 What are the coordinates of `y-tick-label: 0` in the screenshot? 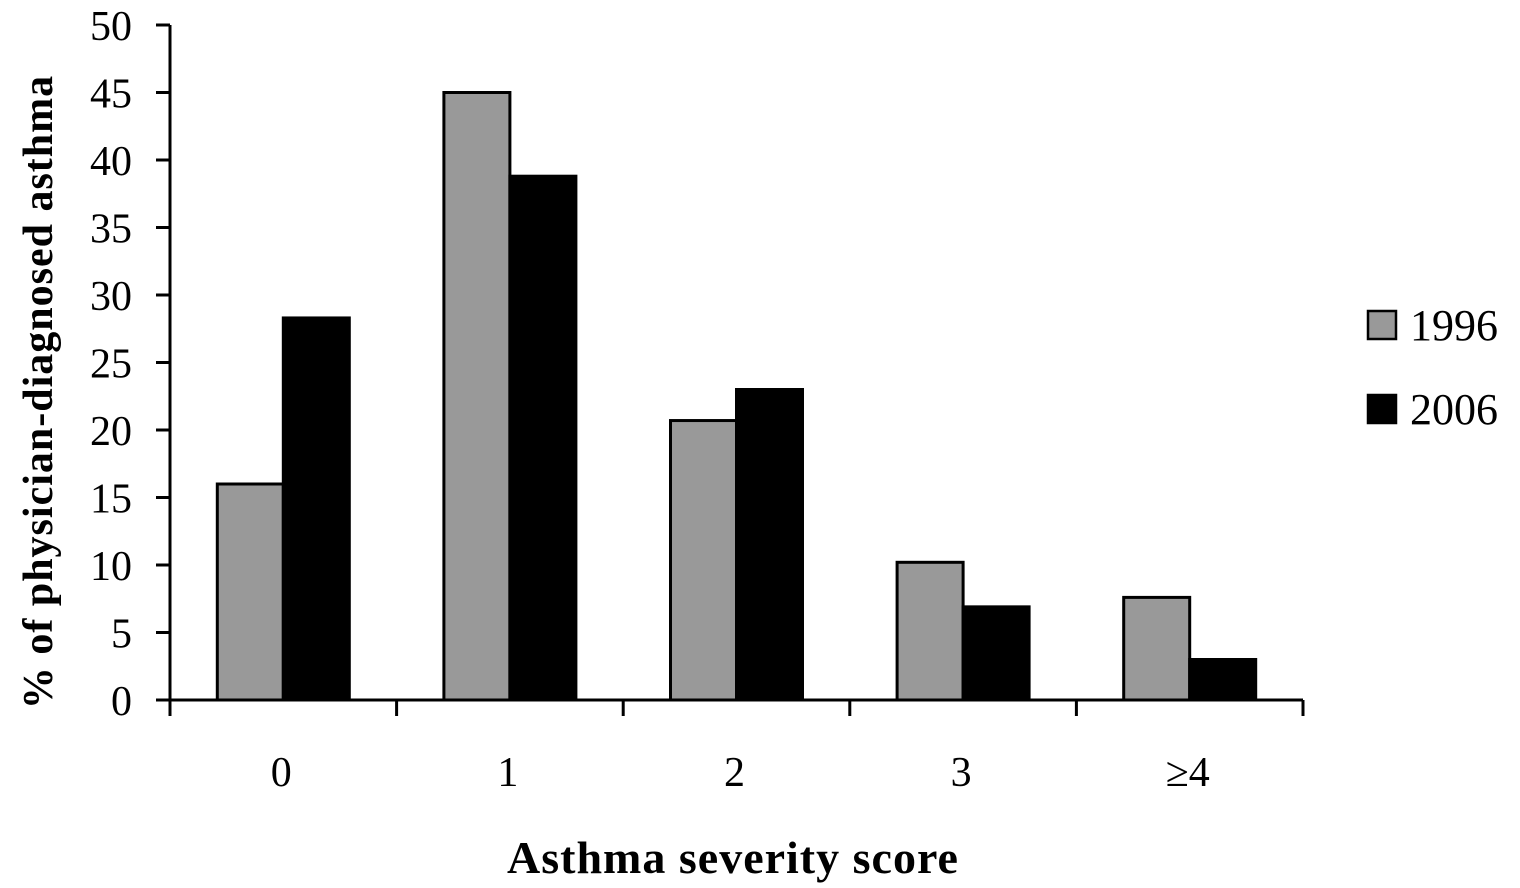 It's located at (121, 702).